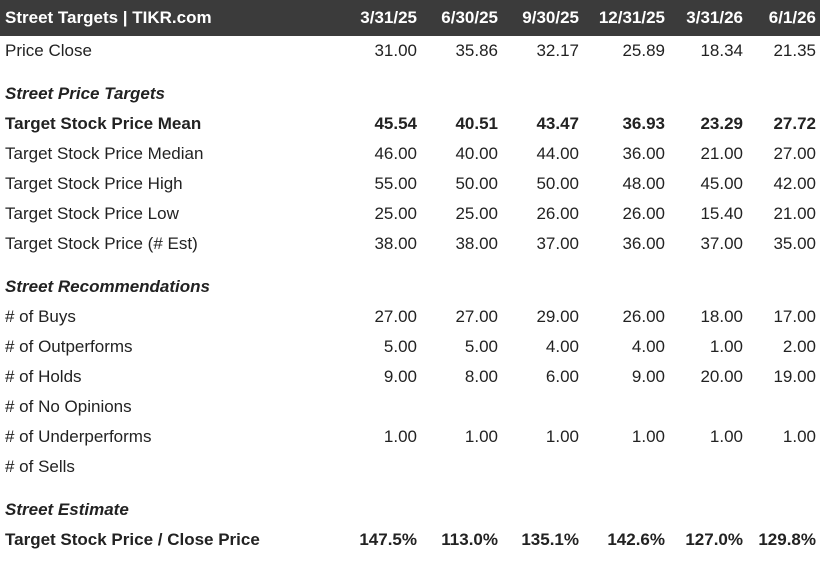 This screenshot has height=564, width=820. What do you see at coordinates (631, 17) in the screenshot?
I see `column-header: 12/31/25` at bounding box center [631, 17].